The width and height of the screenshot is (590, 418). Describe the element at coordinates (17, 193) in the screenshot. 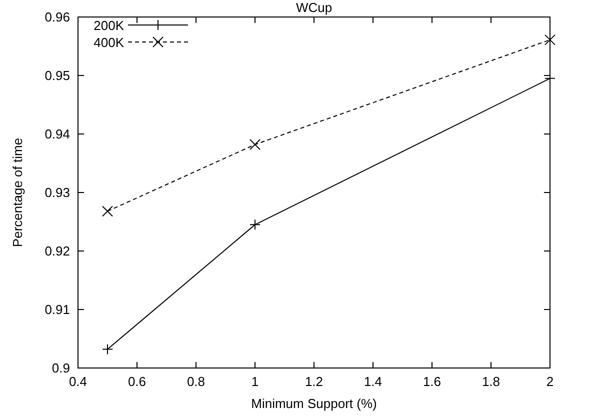

I see `y-axis-title: Percentage of time` at that location.